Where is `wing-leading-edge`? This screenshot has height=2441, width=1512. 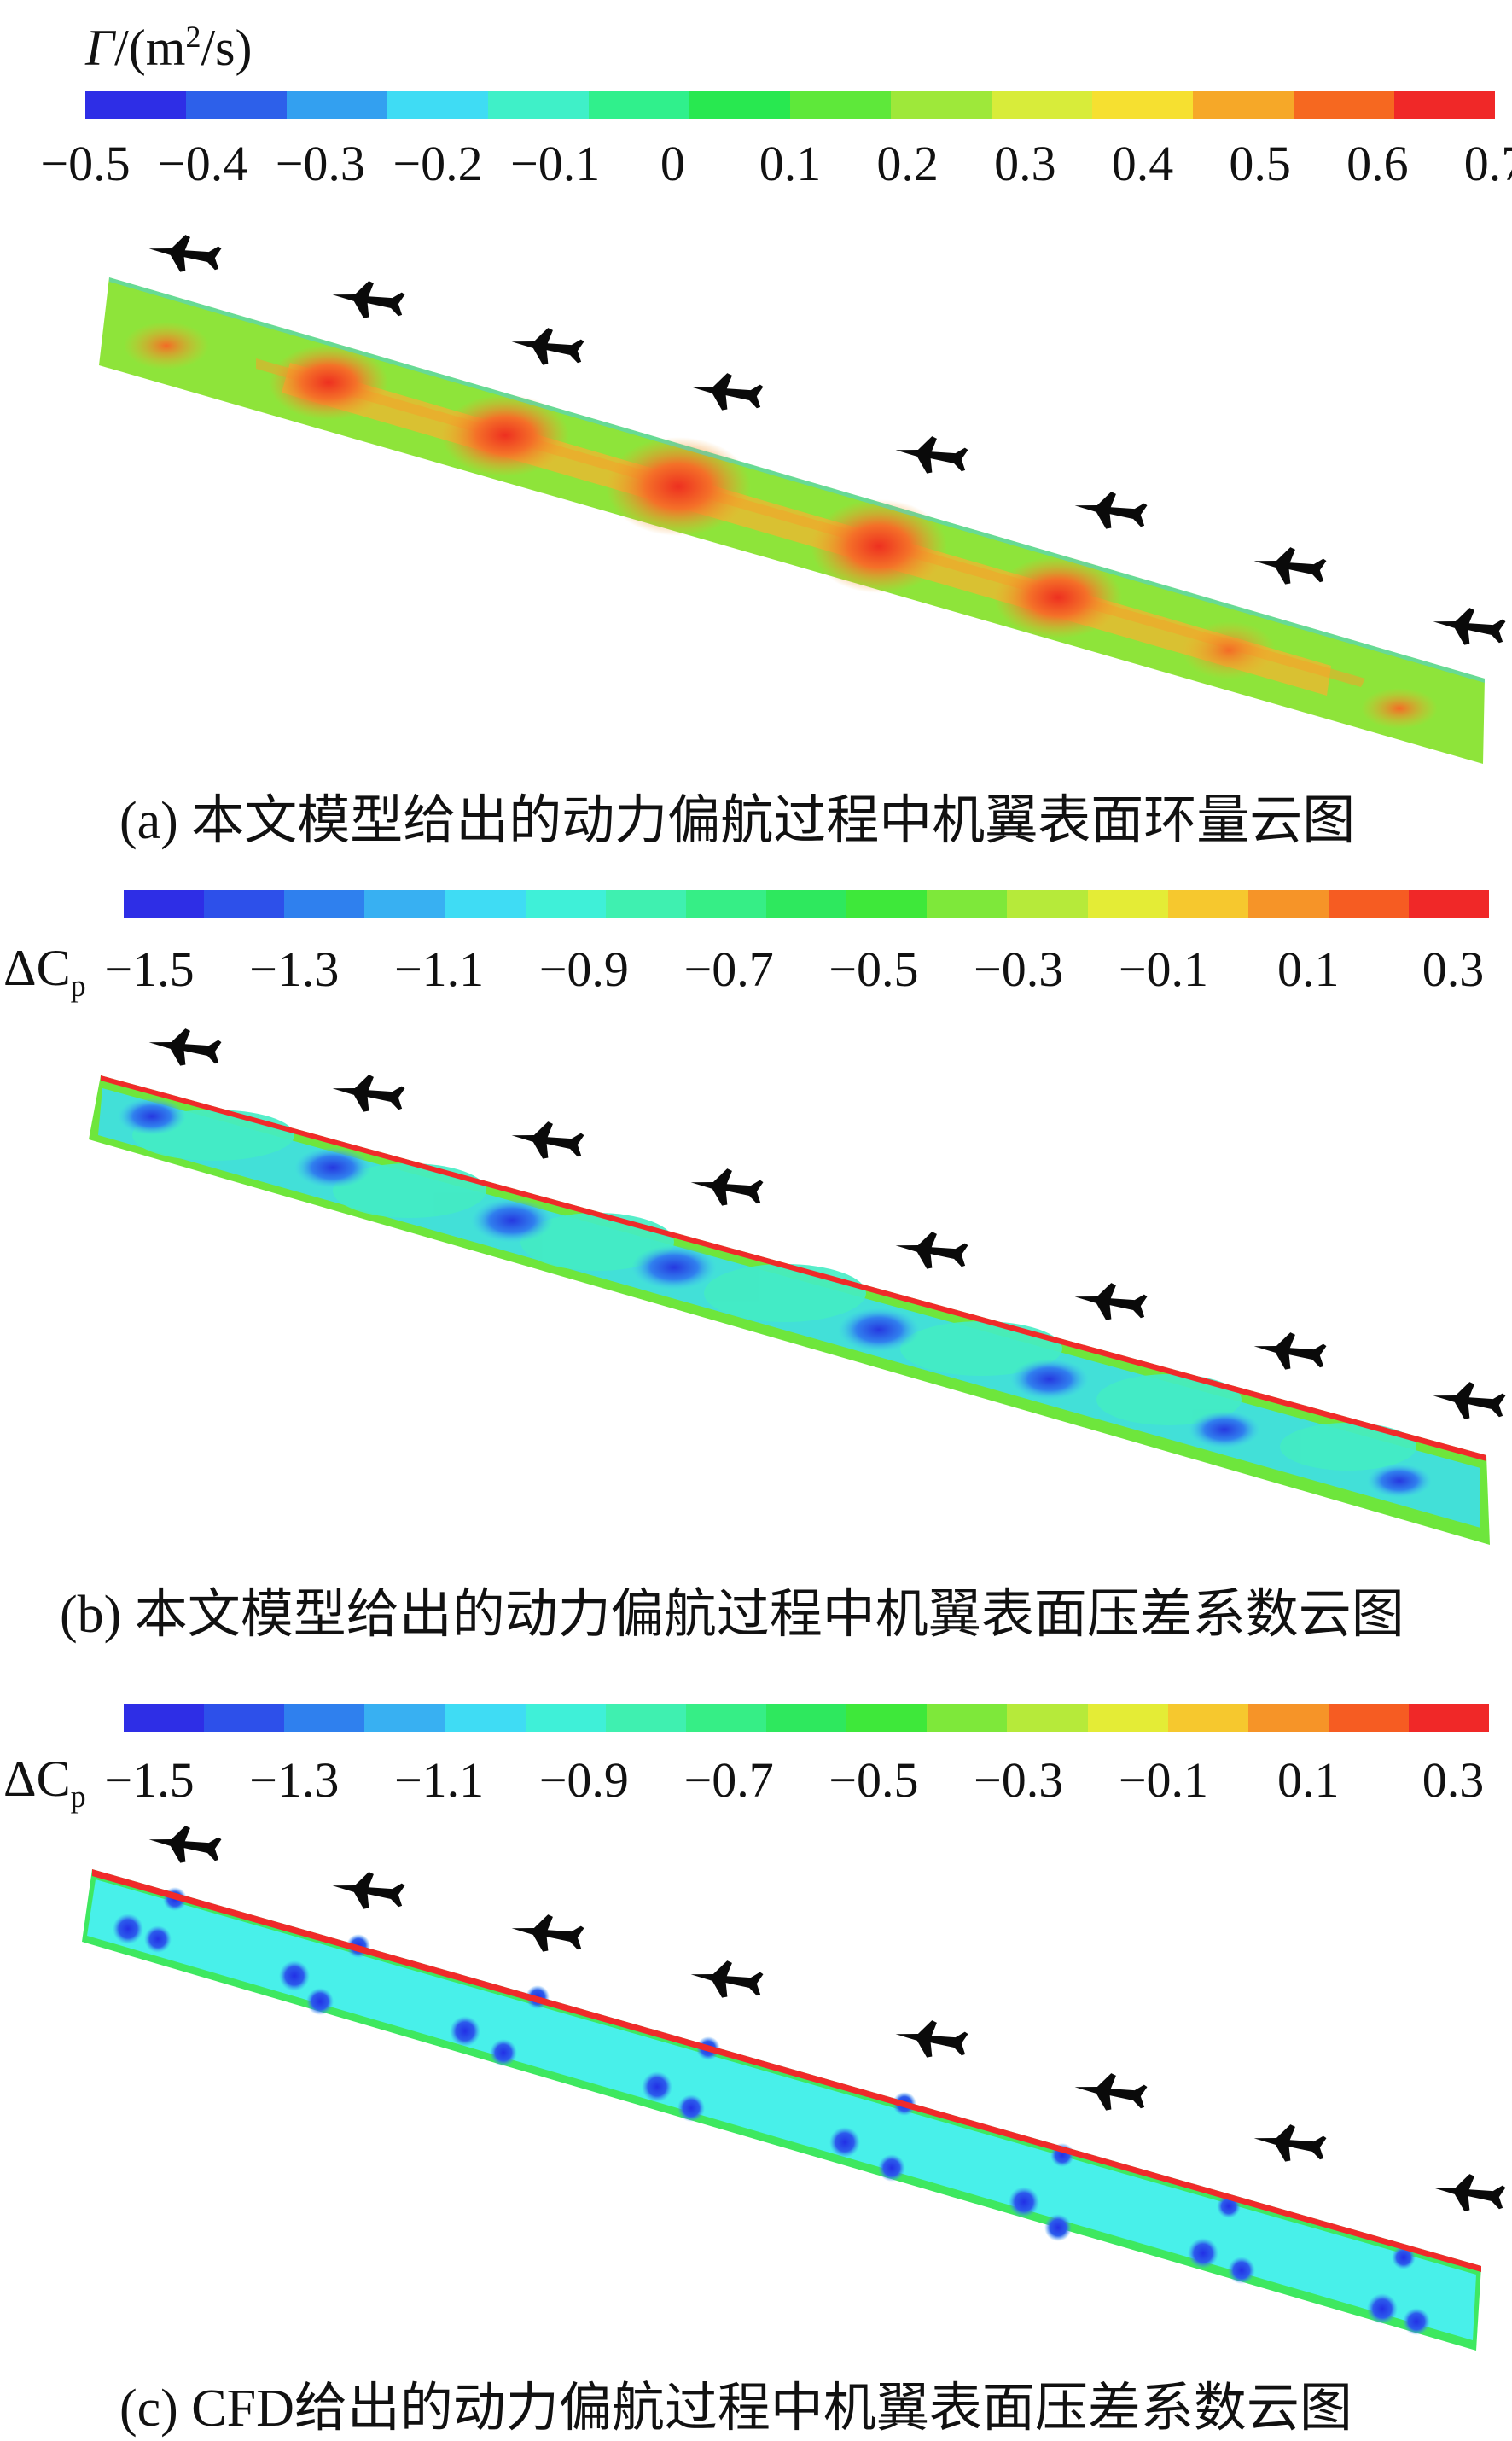
wing-leading-edge is located at coordinates (793, 1268).